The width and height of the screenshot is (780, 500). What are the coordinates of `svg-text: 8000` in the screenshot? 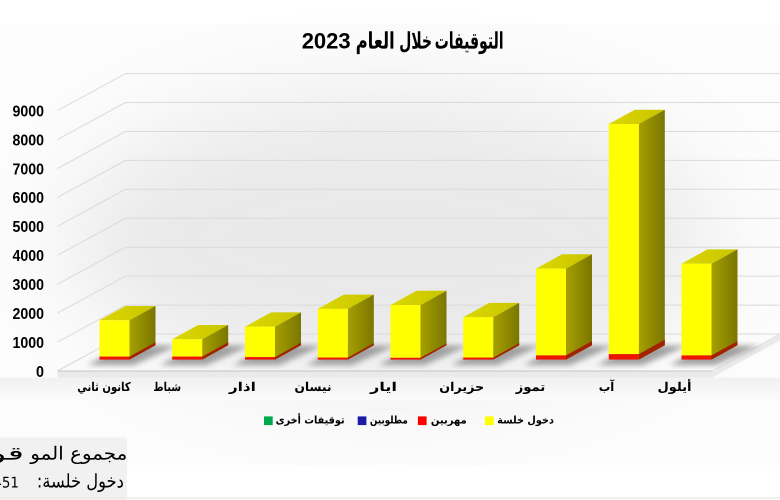 It's located at (29, 140).